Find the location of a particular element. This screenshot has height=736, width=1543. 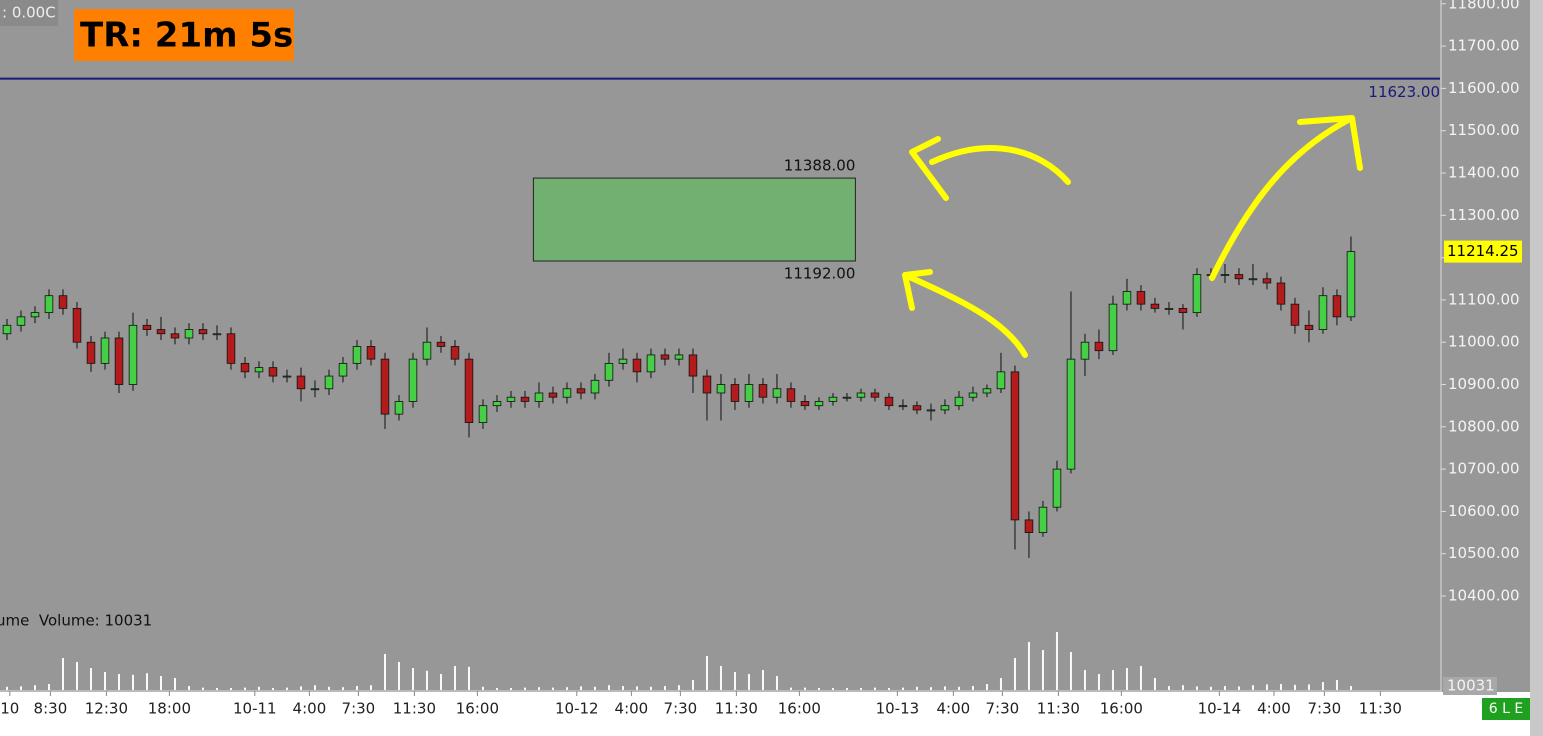

time-axis-background is located at coordinates (765, 714).